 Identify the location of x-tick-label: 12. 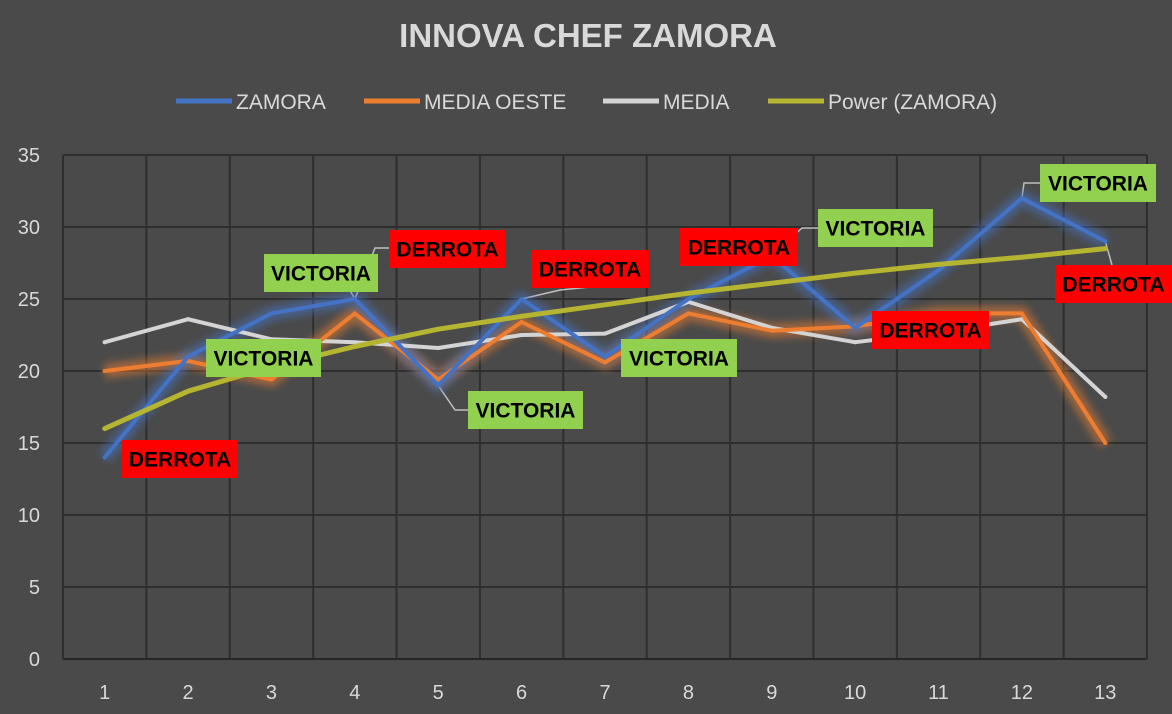
(1022, 693).